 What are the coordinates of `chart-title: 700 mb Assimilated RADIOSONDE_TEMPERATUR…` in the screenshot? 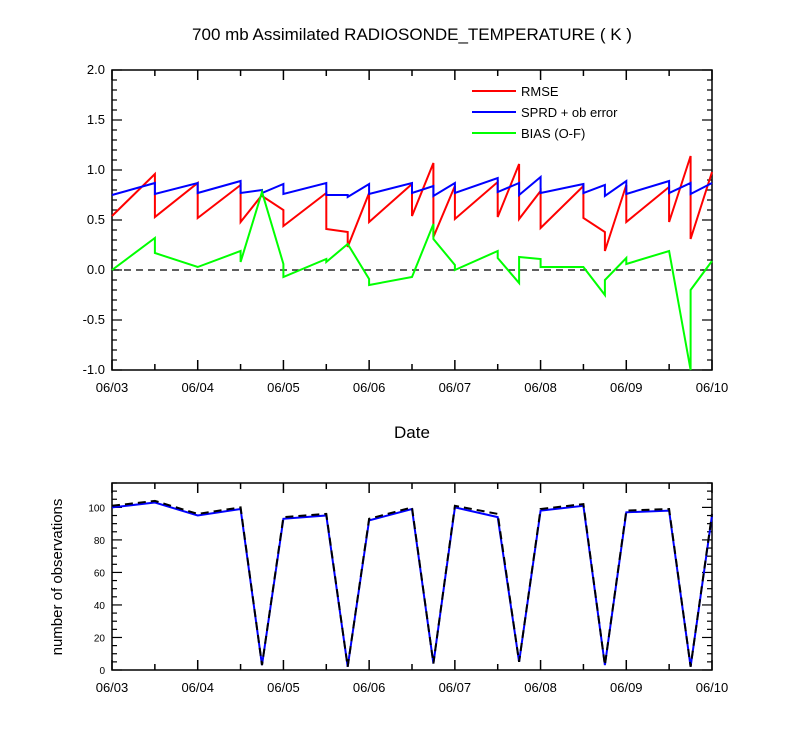 It's located at (412, 34).